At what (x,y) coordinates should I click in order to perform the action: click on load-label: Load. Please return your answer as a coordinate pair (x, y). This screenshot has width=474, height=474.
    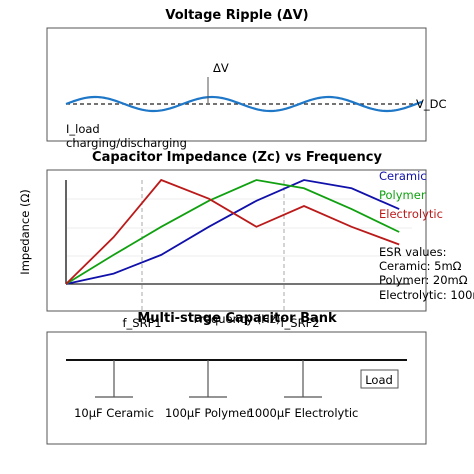
    Looking at the image, I should click on (379, 380).